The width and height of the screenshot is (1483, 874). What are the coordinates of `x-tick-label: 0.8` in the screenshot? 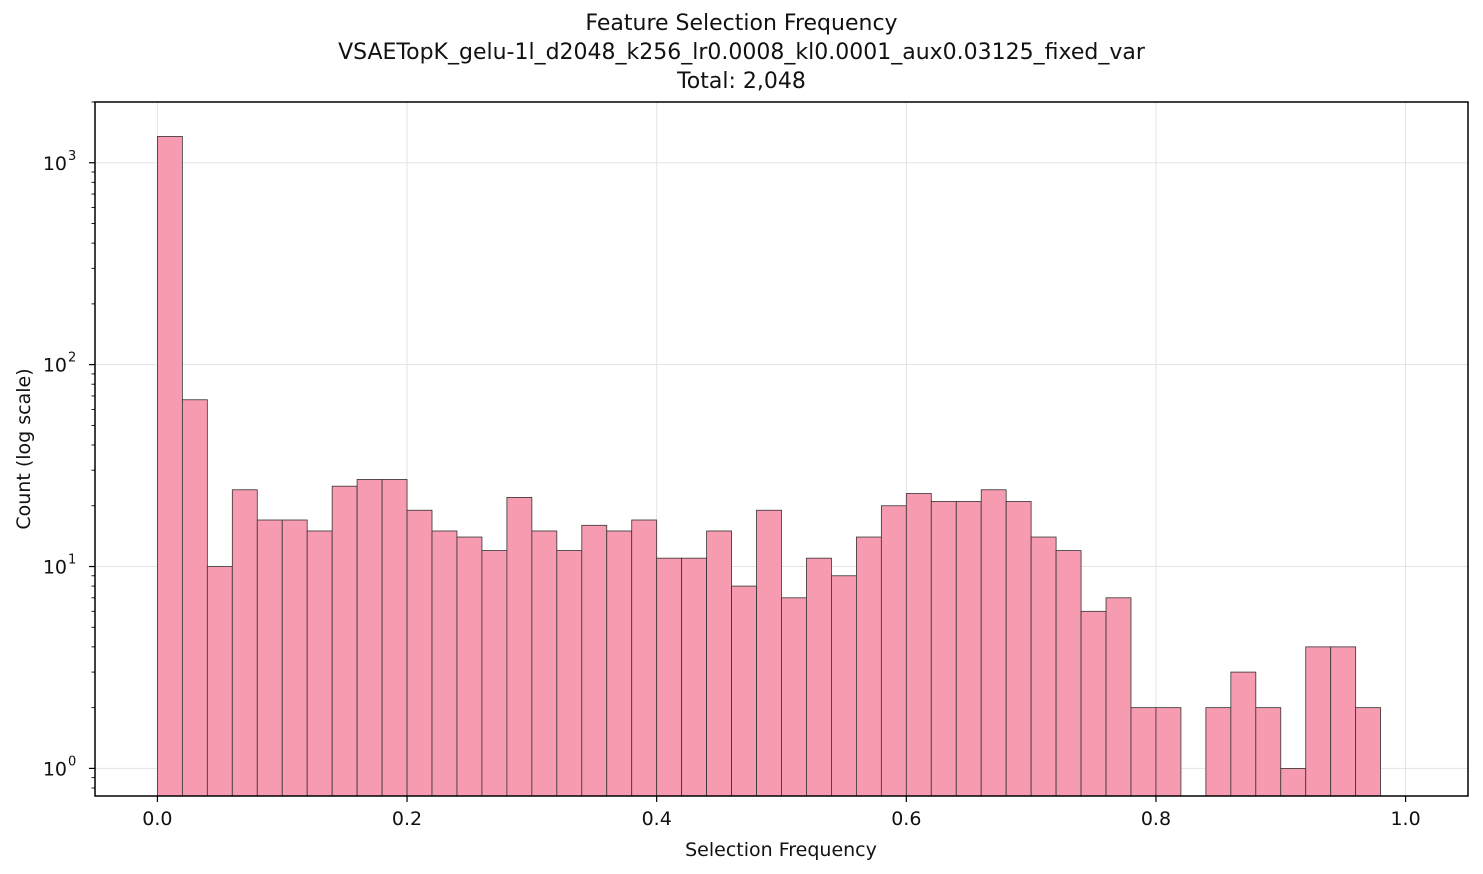 It's located at (1156, 819).